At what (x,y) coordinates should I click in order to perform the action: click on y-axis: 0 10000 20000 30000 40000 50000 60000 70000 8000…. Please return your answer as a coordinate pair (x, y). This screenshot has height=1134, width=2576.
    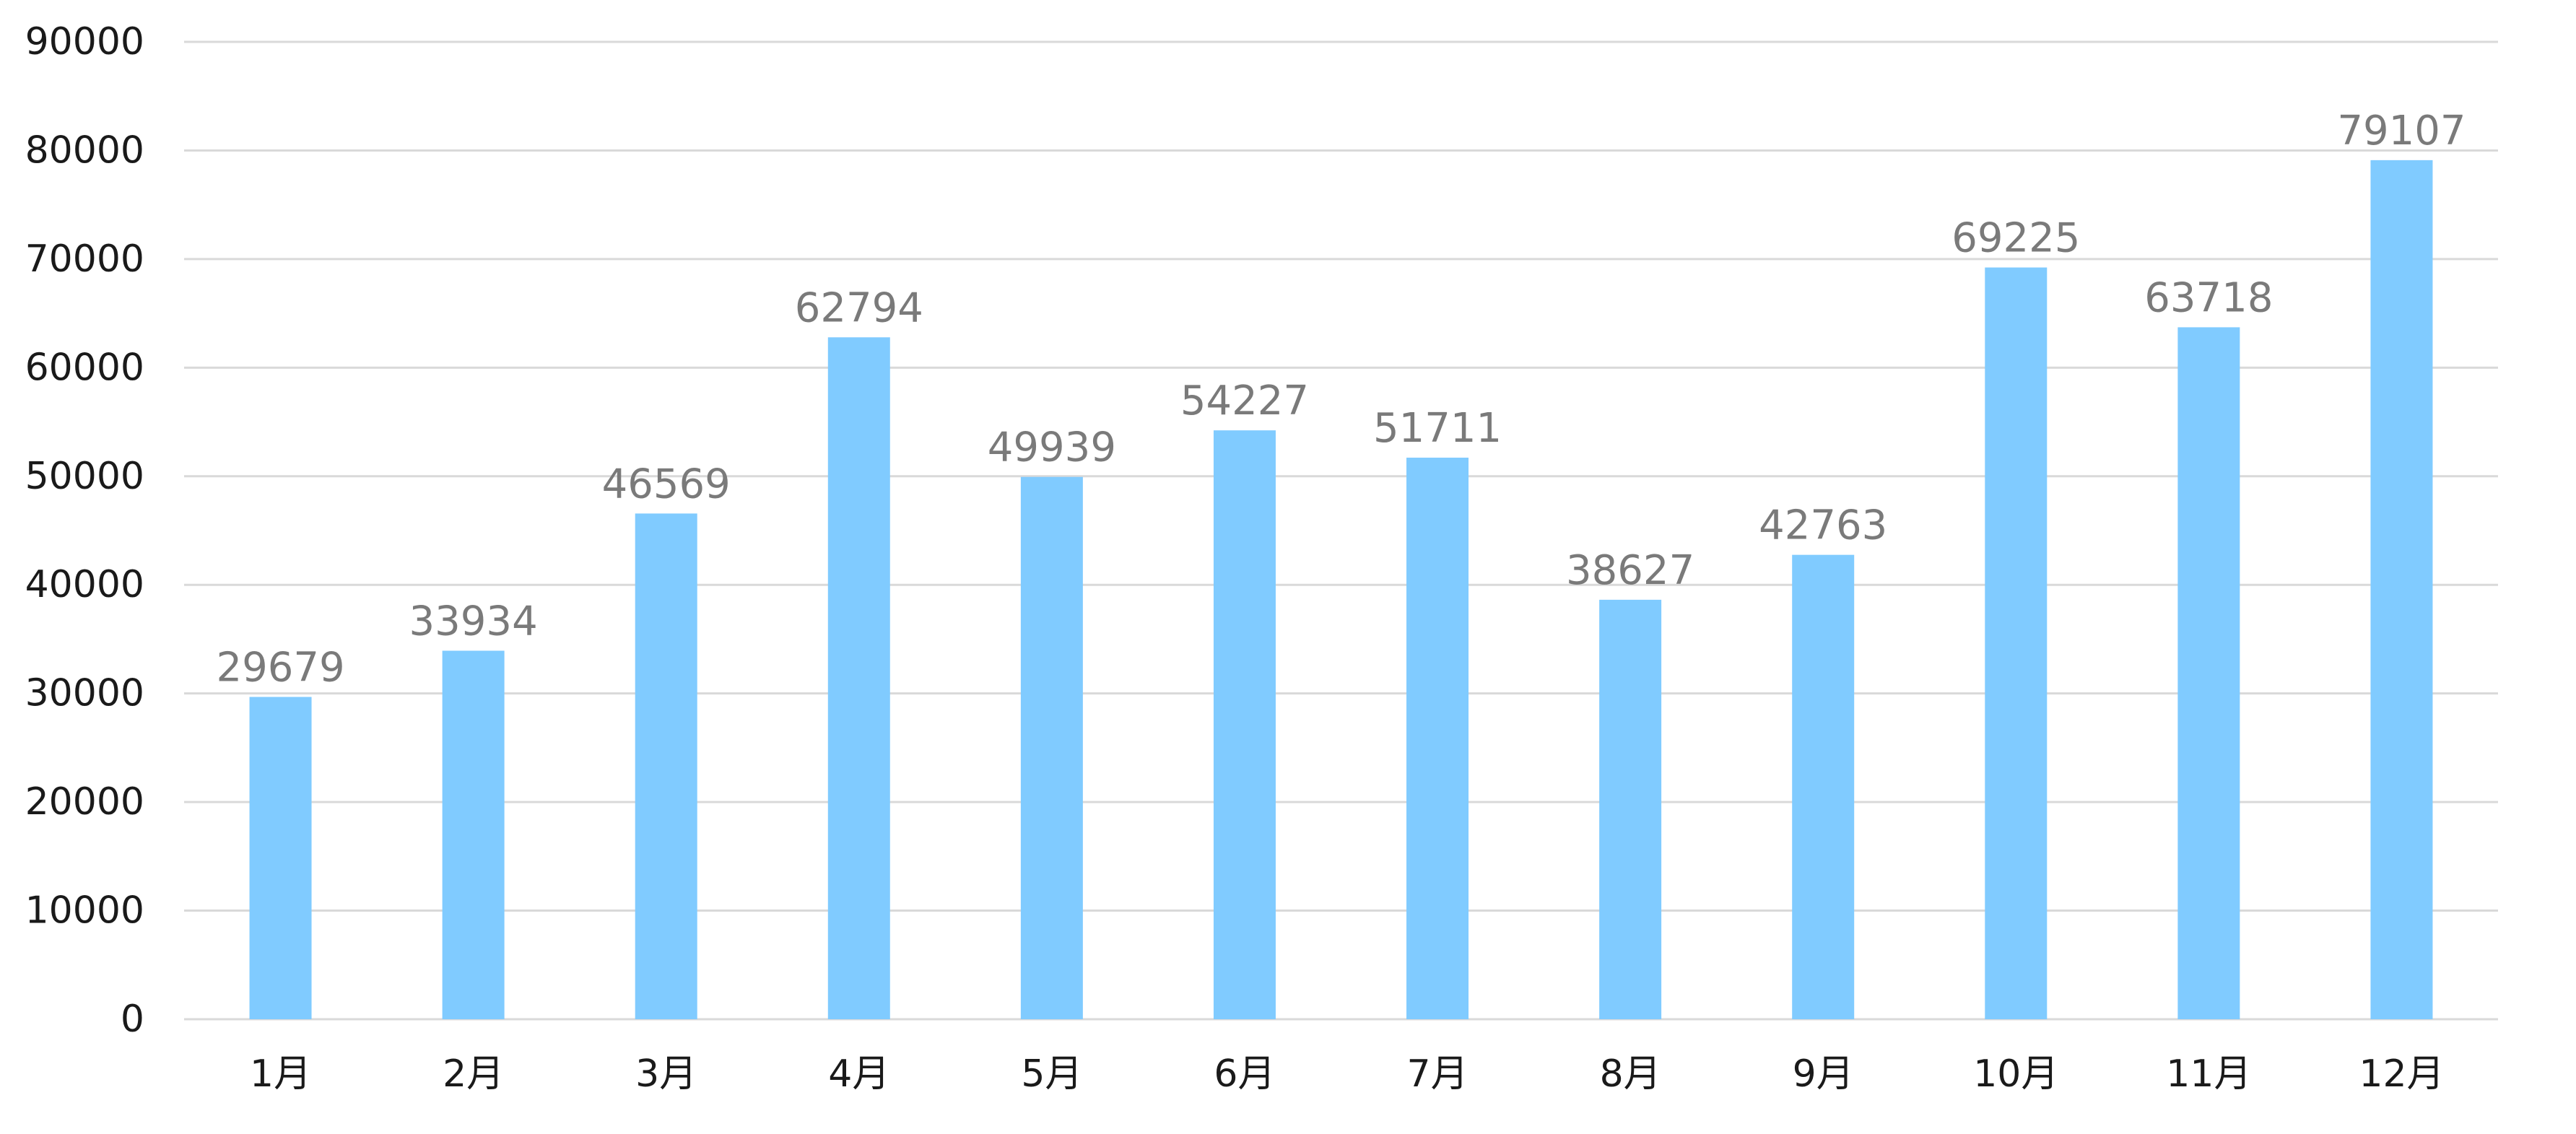
    Looking at the image, I should click on (84, 530).